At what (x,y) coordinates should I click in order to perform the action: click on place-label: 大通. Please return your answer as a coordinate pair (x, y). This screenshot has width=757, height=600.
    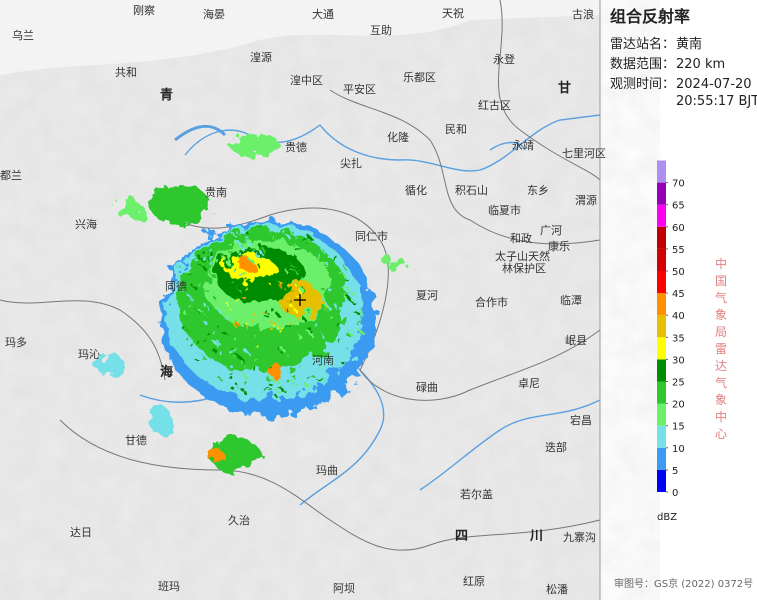
    Looking at the image, I should click on (323, 14).